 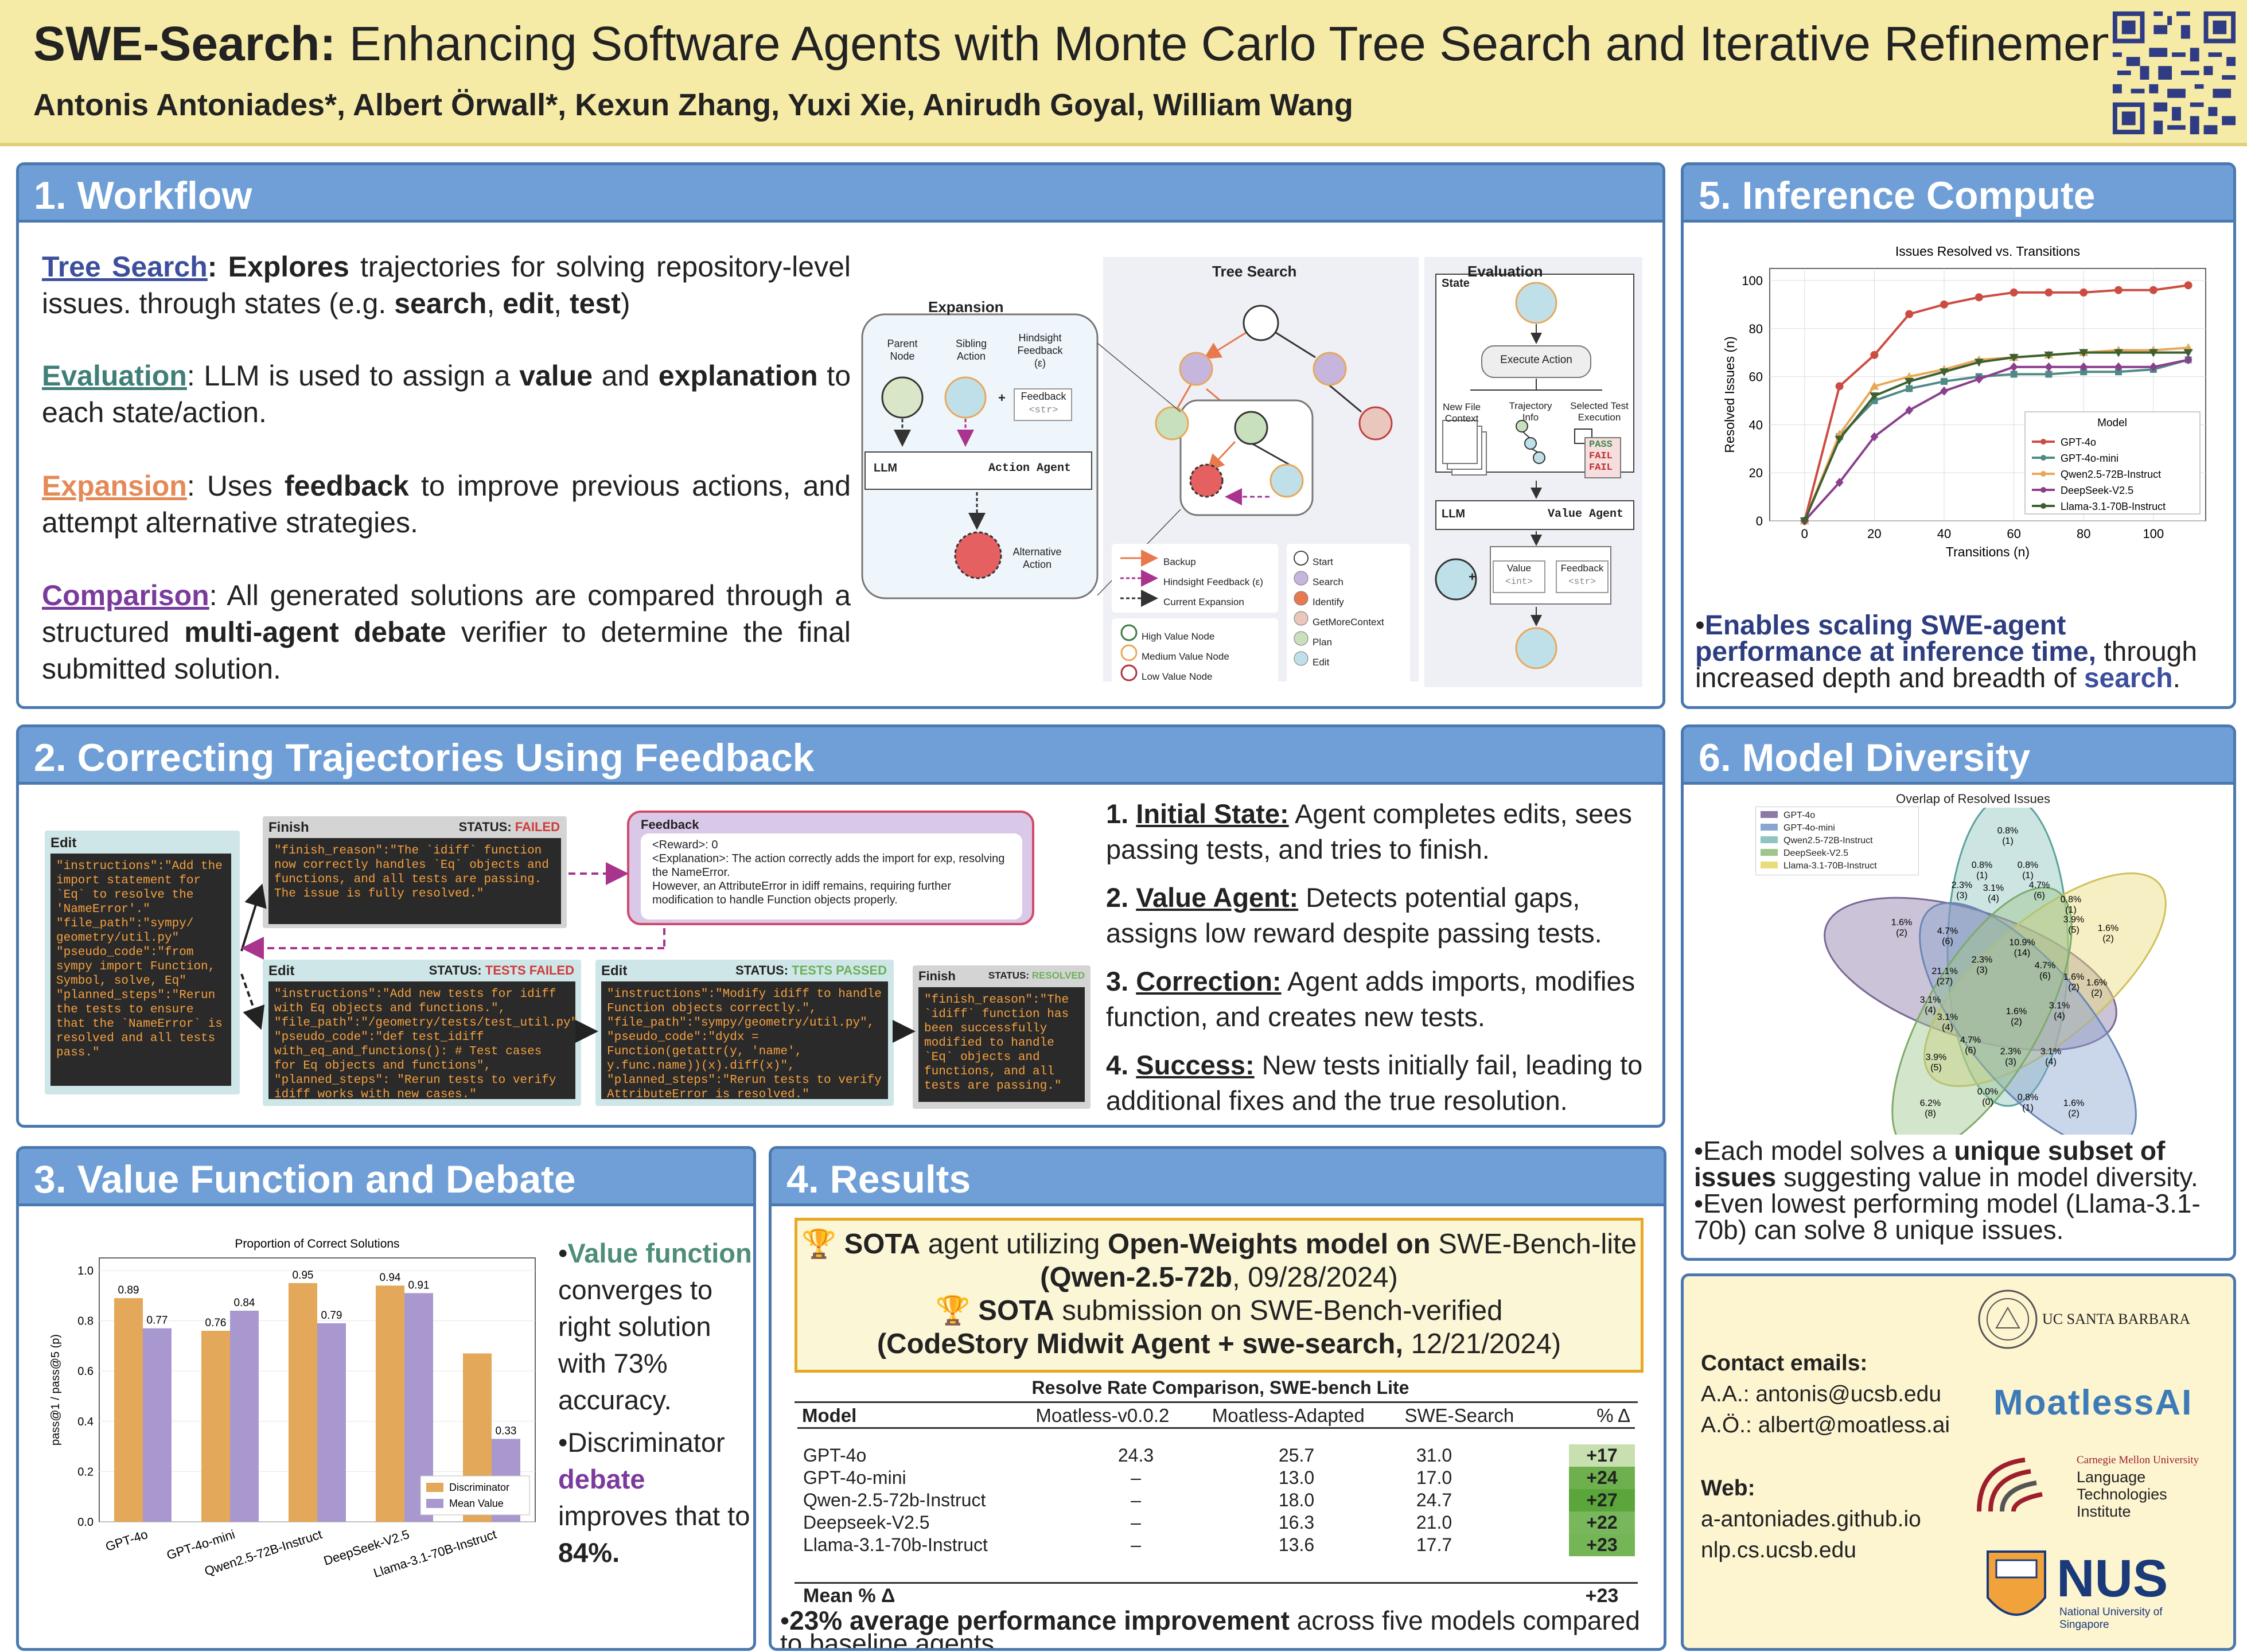 What do you see at coordinates (1185, 656) in the screenshot?
I see `legend-medium-value: Medium Value Node` at bounding box center [1185, 656].